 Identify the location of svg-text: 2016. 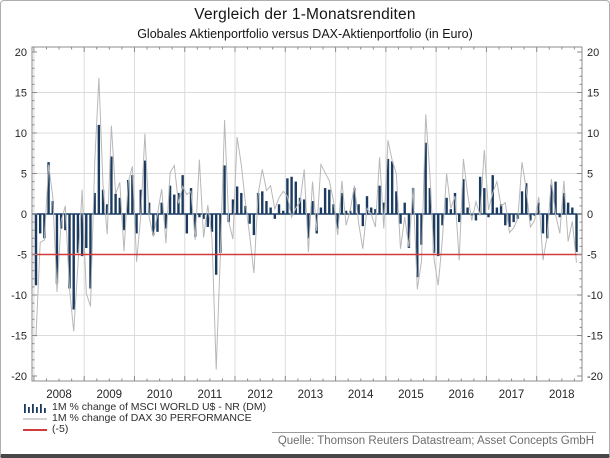
(461, 395).